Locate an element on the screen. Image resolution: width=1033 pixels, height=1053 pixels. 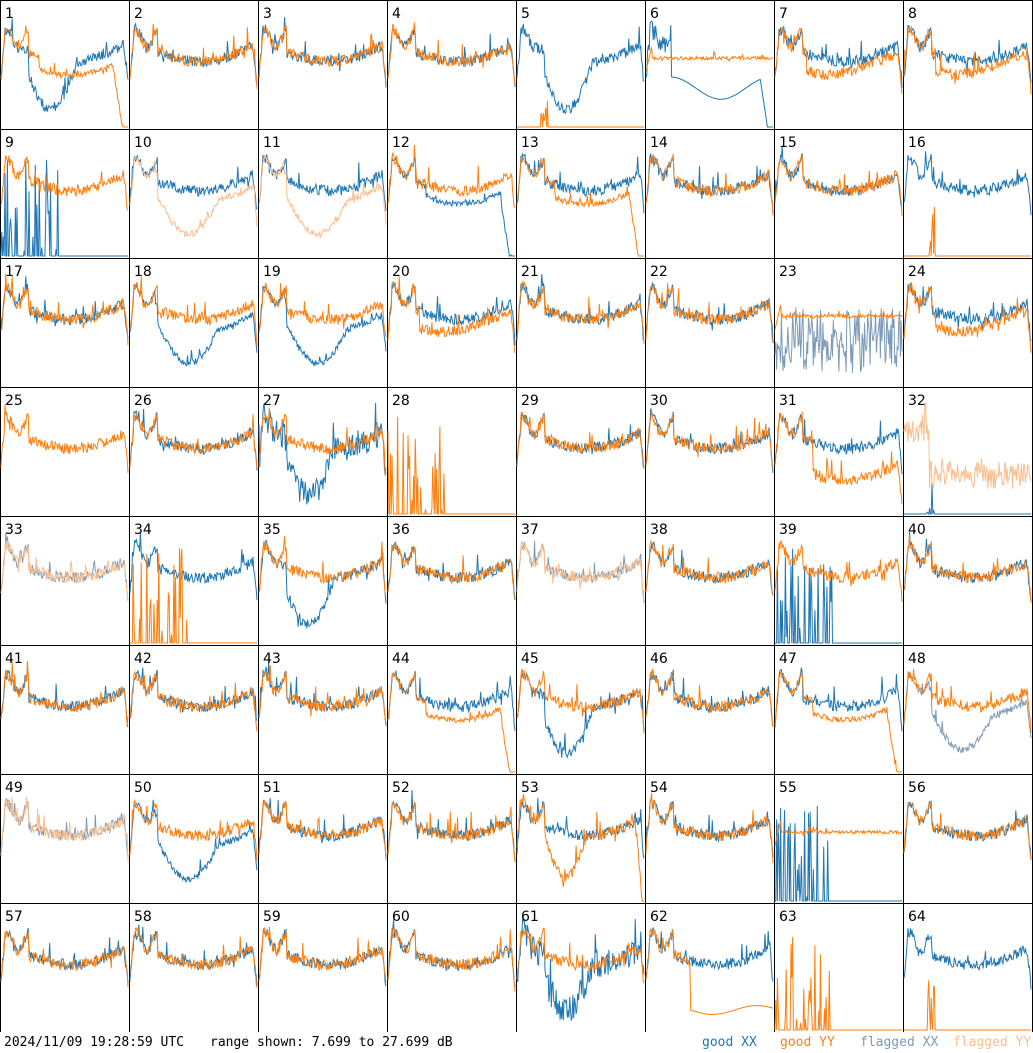
spectrum-panel-15: 15 is located at coordinates (839, 194).